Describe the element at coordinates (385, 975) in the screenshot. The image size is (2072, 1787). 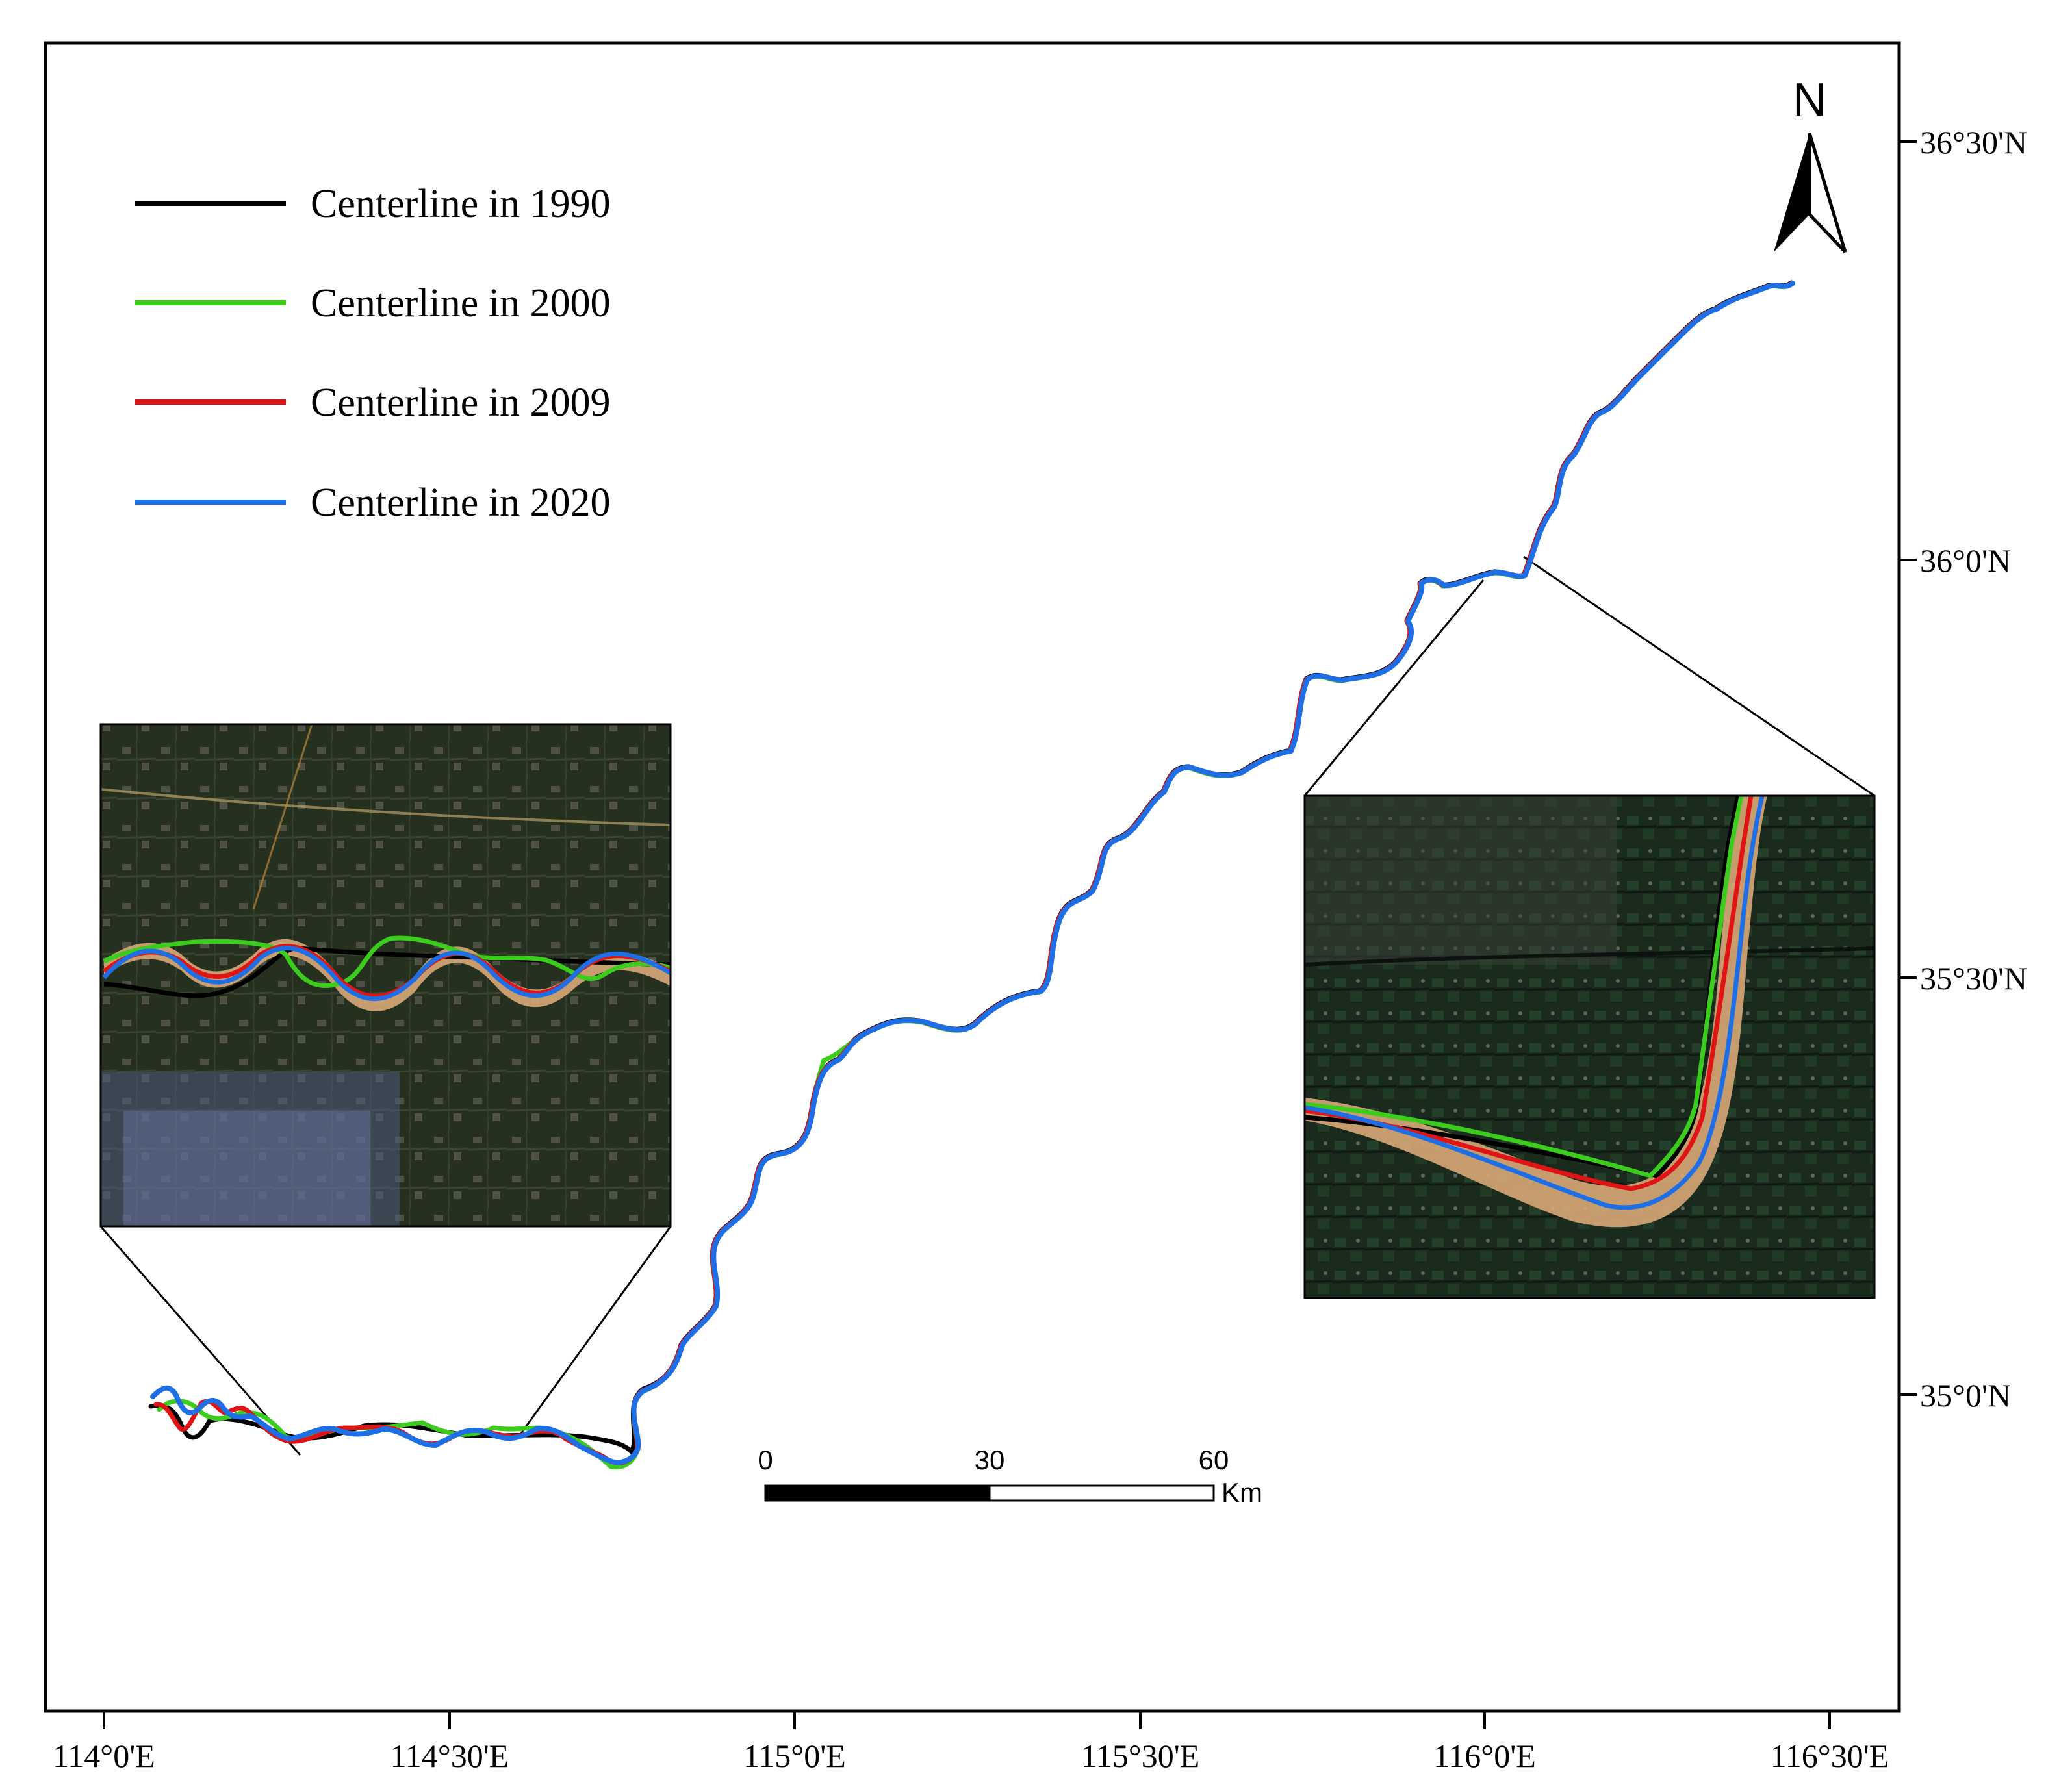
I see `left-inset` at that location.